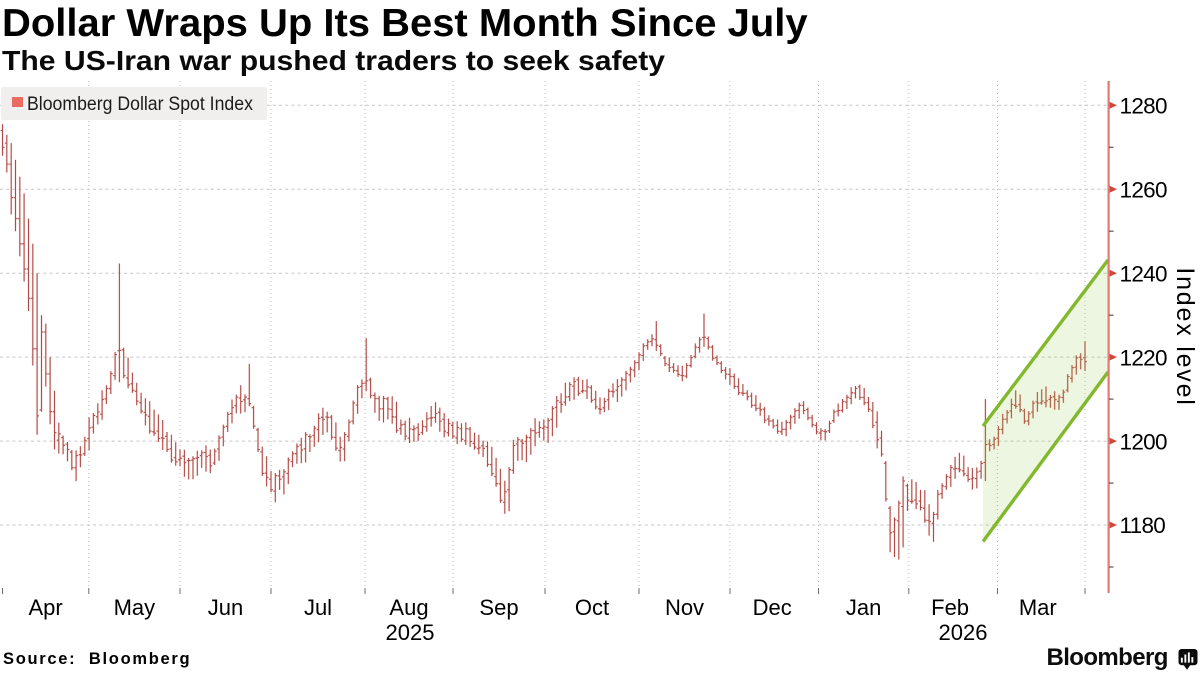 The height and width of the screenshot is (675, 1200). What do you see at coordinates (863, 607) in the screenshot?
I see `svg-text: Jan` at bounding box center [863, 607].